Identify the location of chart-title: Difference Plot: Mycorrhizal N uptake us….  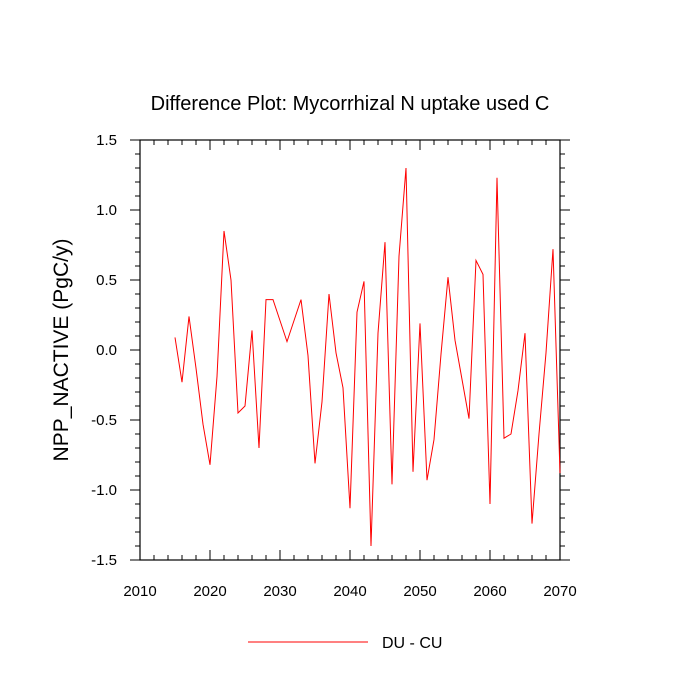
(350, 104).